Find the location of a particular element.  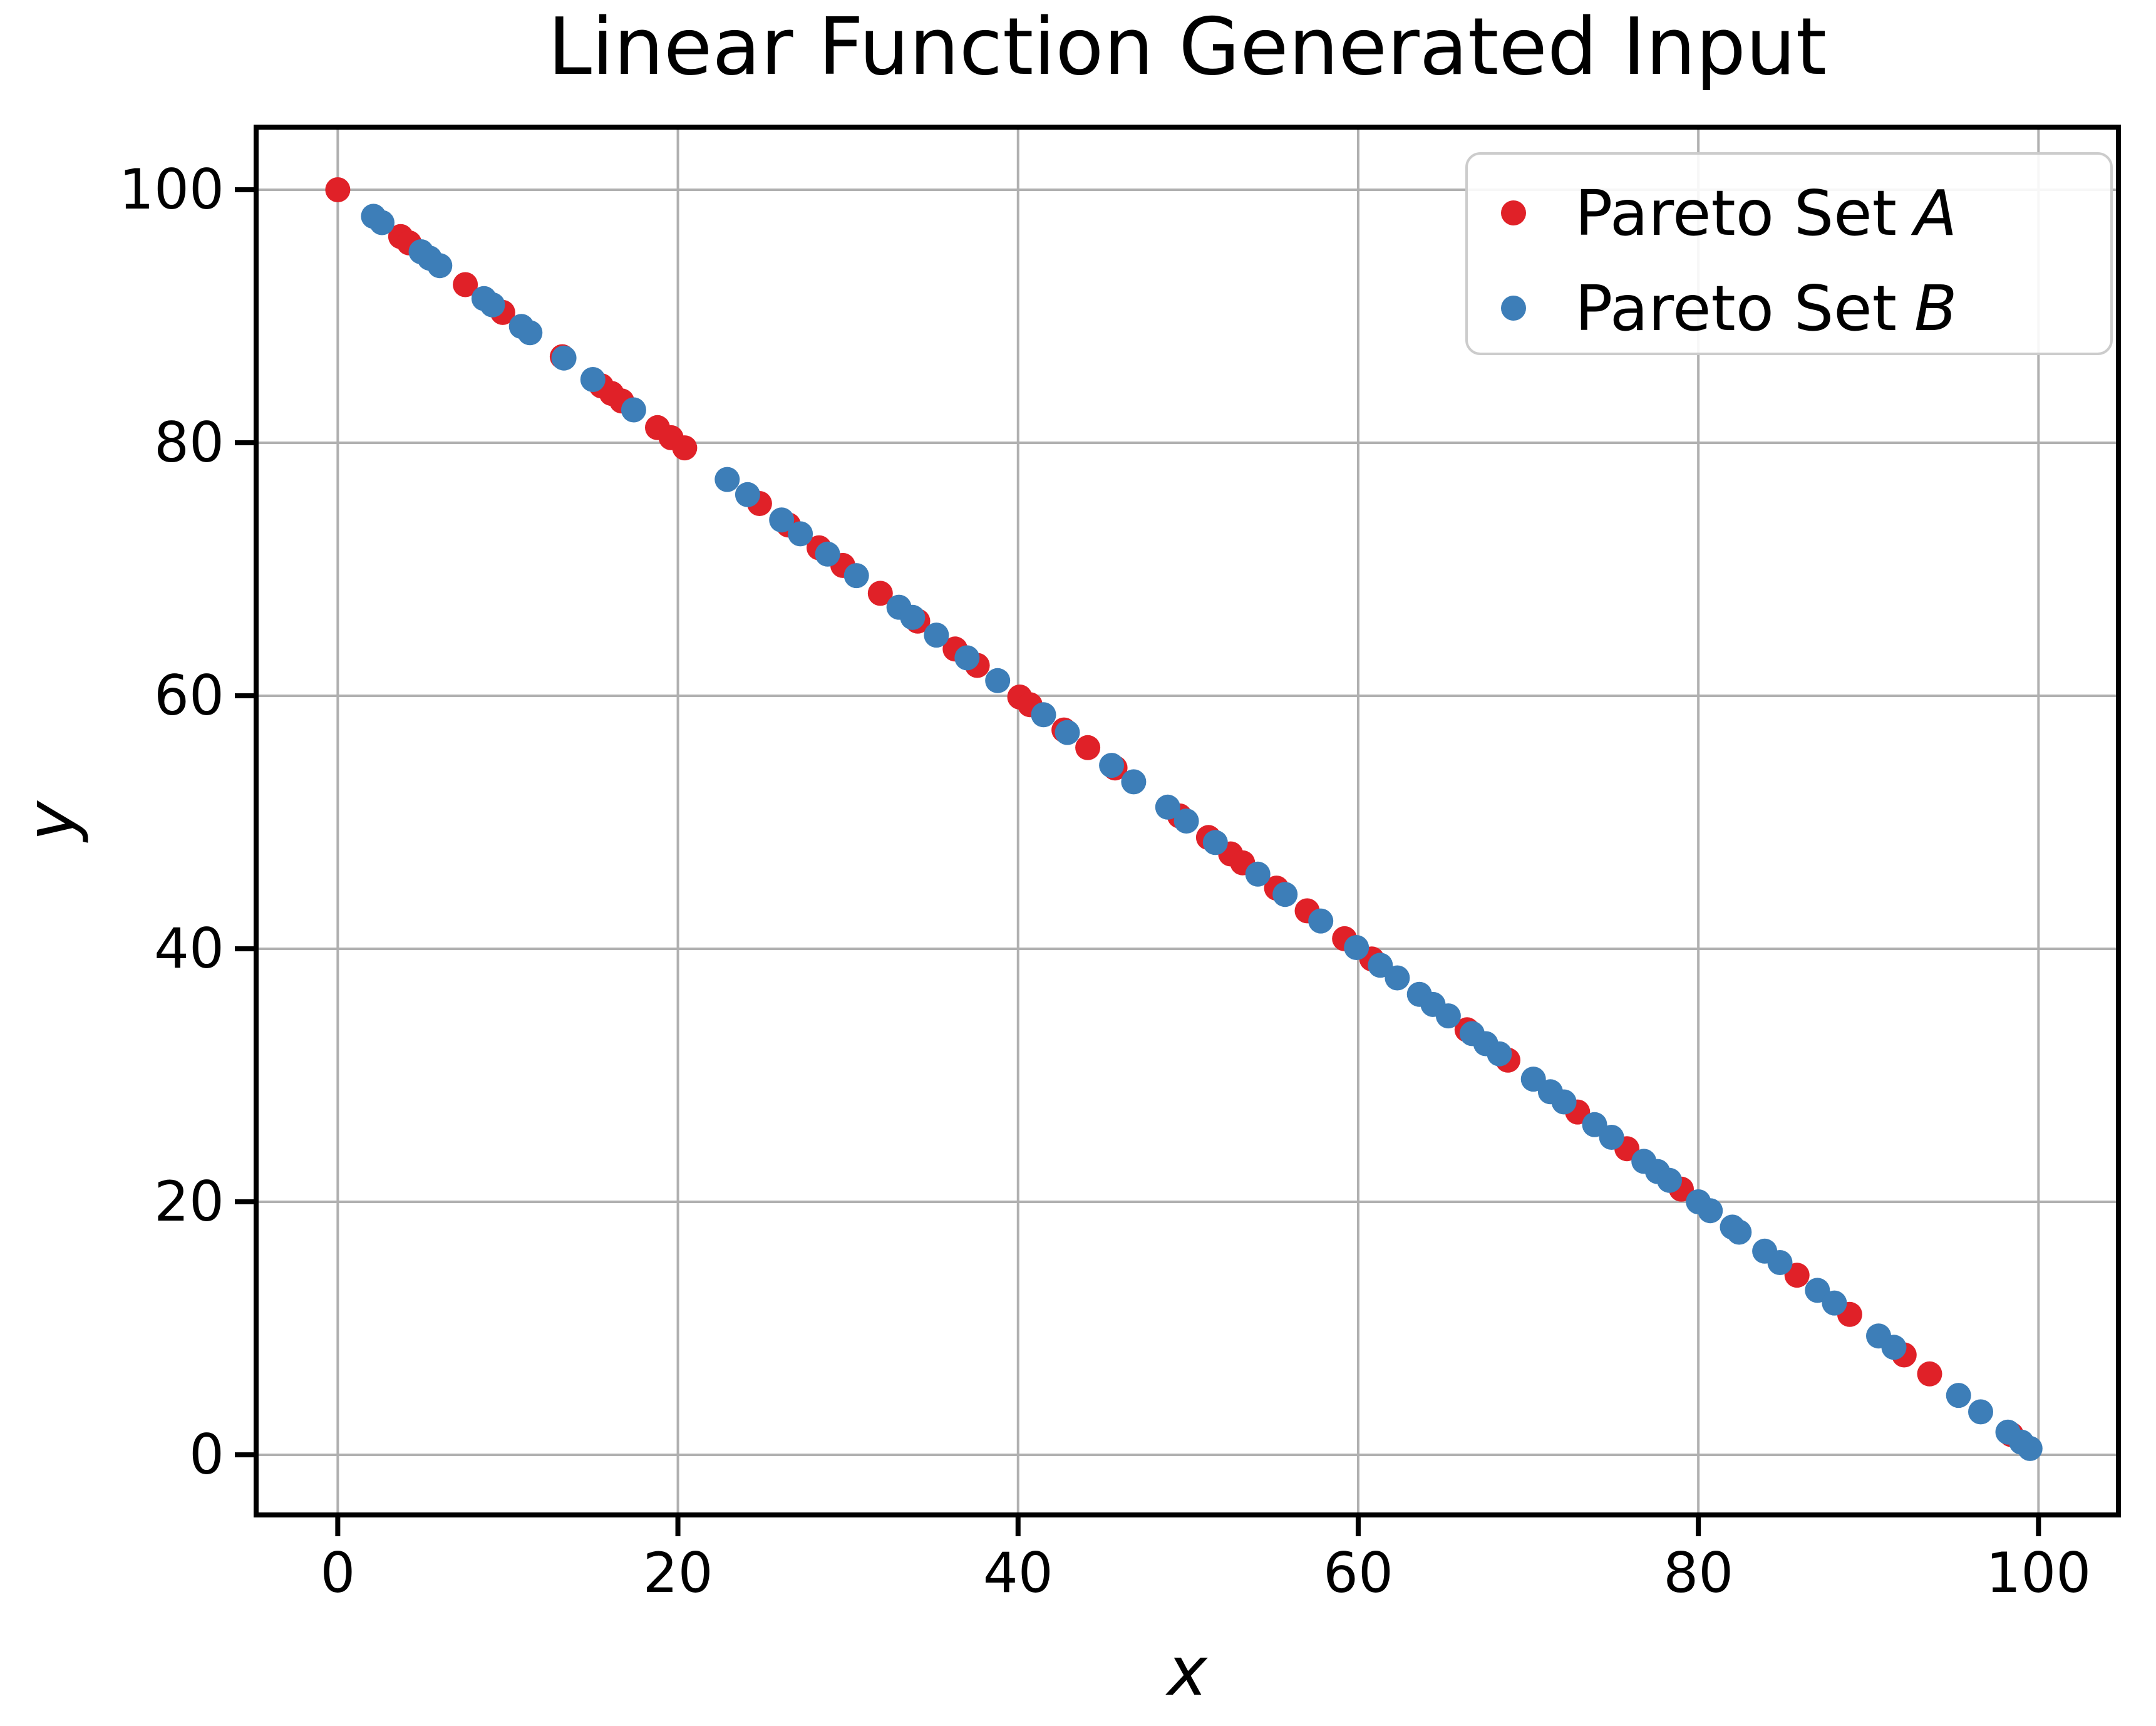

legend-frame is located at coordinates (1789, 253).